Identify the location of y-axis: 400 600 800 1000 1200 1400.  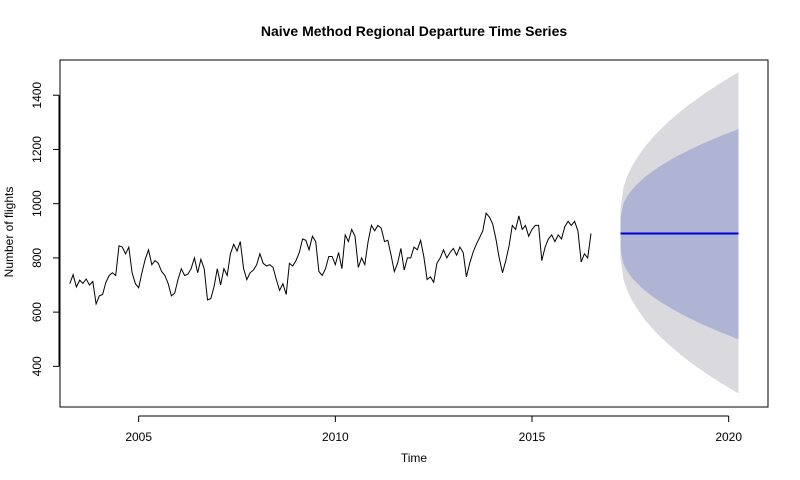
(45, 229).